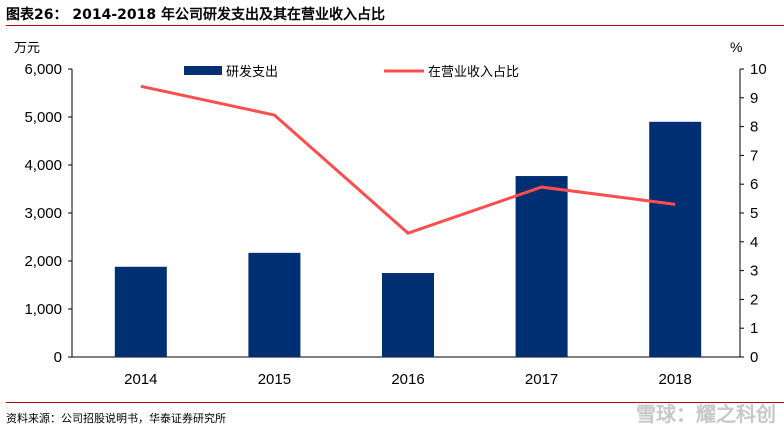 This screenshot has width=784, height=431. I want to click on right-tick-label: 3, so click(754, 271).